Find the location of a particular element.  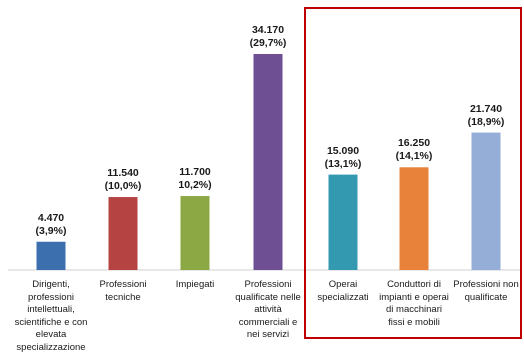

category-label-2: Impiegati is located at coordinates (195, 284).